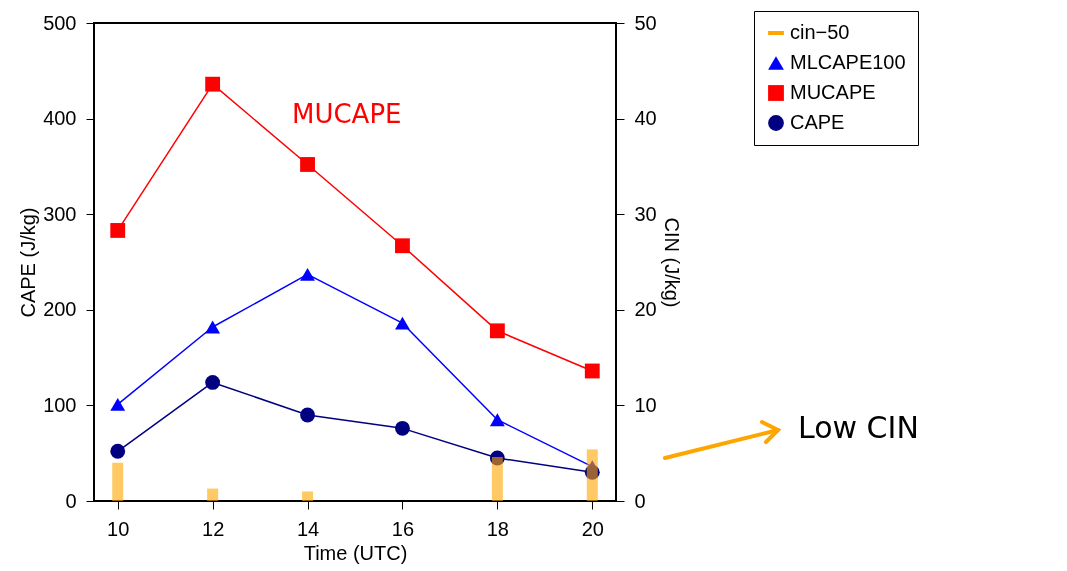 The width and height of the screenshot is (1067, 571). Describe the element at coordinates (645, 213) in the screenshot. I see `y2-tick-label: 30` at that location.